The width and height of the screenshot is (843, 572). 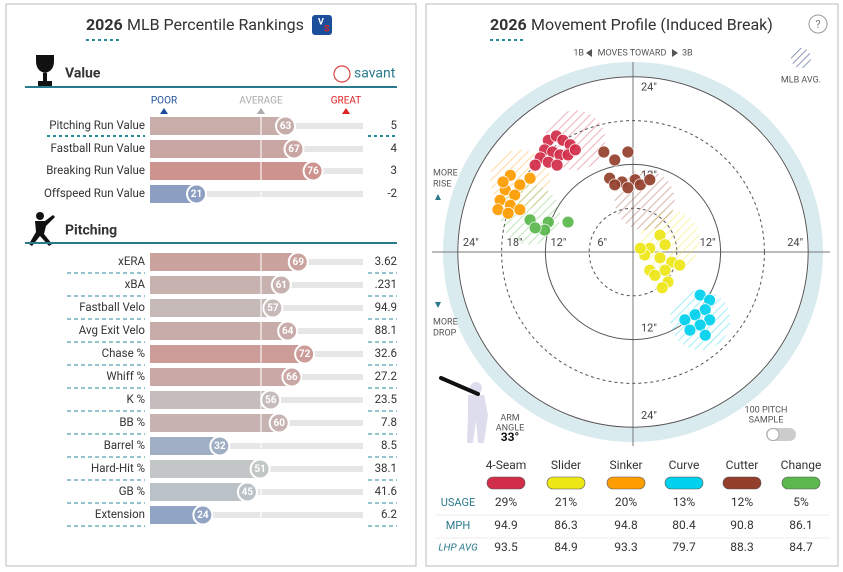 What do you see at coordinates (346, 101) in the screenshot?
I see `scale-great: GREAT` at bounding box center [346, 101].